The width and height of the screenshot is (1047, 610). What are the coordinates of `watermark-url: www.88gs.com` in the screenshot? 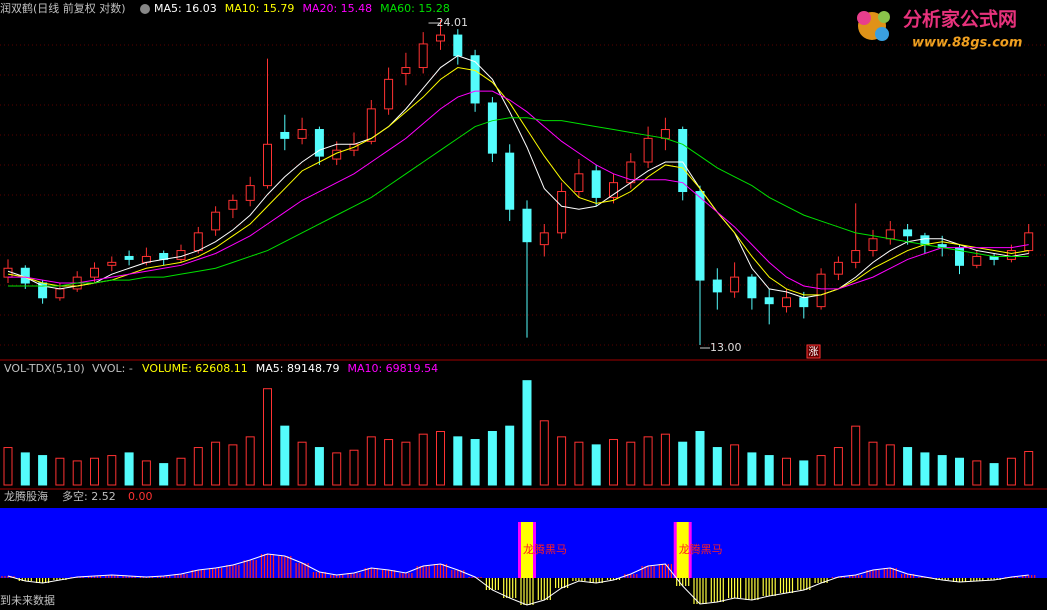 It's located at (967, 43).